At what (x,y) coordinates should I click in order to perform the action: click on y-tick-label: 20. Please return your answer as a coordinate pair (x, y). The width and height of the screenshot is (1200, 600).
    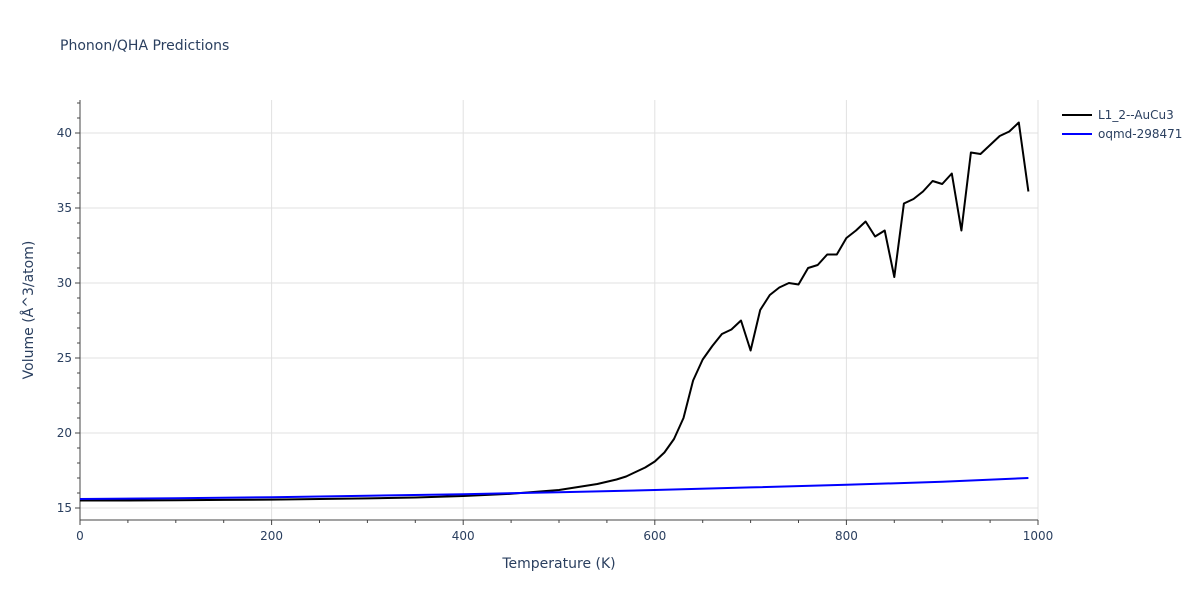
    Looking at the image, I should click on (64, 433).